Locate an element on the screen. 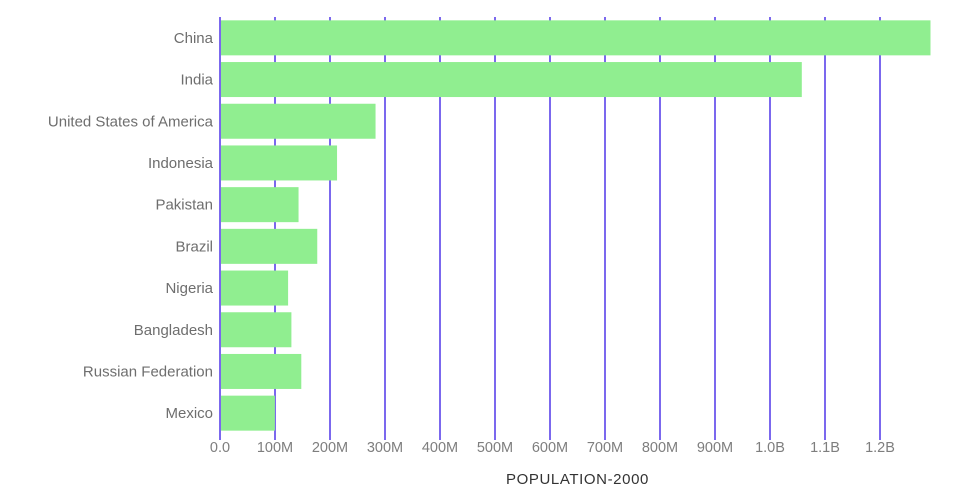 The width and height of the screenshot is (960, 500). x-tick-label: 800M is located at coordinates (660, 448).